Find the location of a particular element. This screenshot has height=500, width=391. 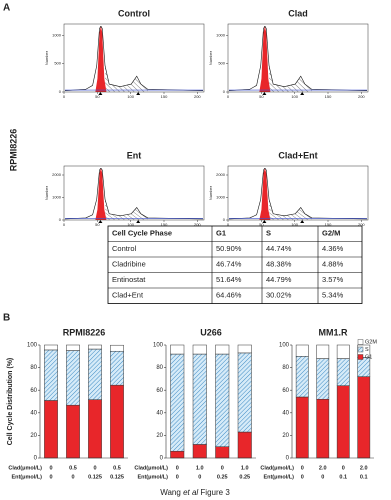

x-tick-label: 150 is located at coordinates (164, 96).